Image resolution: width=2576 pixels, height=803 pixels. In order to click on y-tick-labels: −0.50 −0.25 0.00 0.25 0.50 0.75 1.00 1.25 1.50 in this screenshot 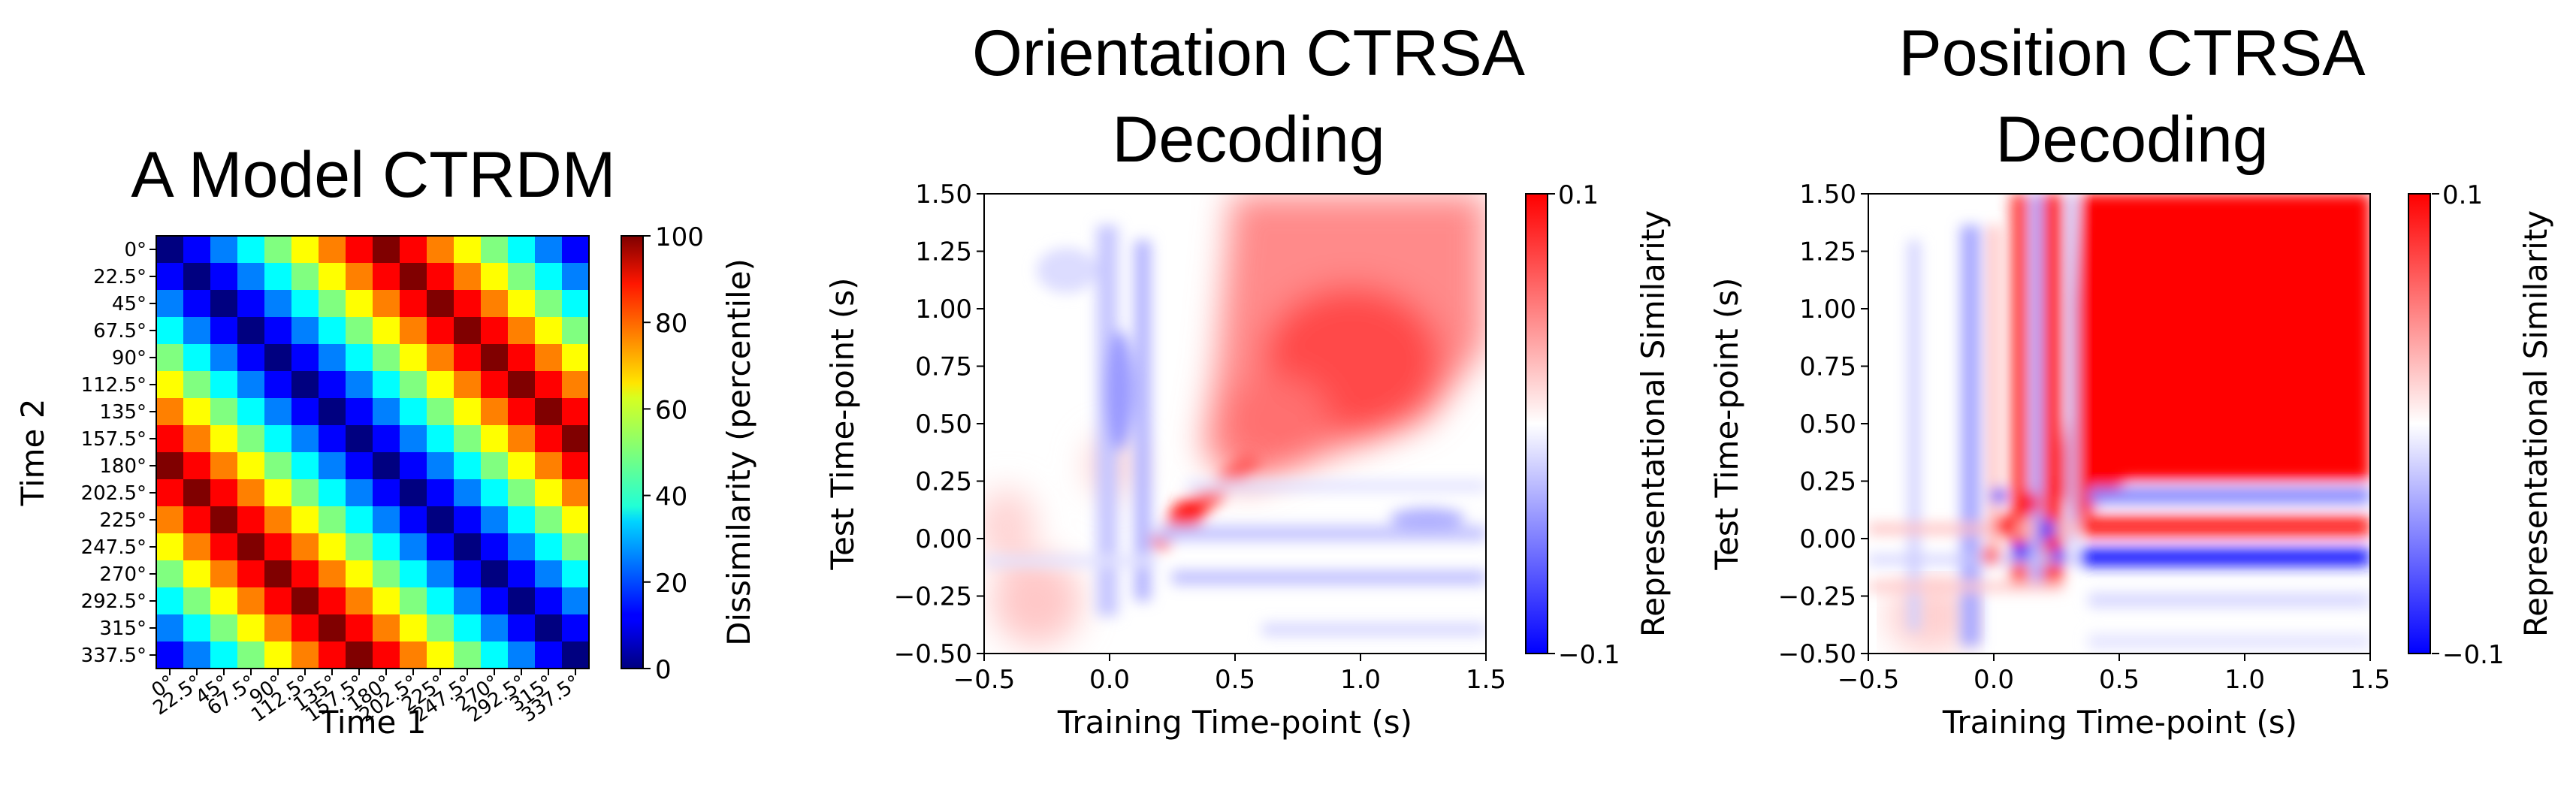, I will do `click(939, 425)`.